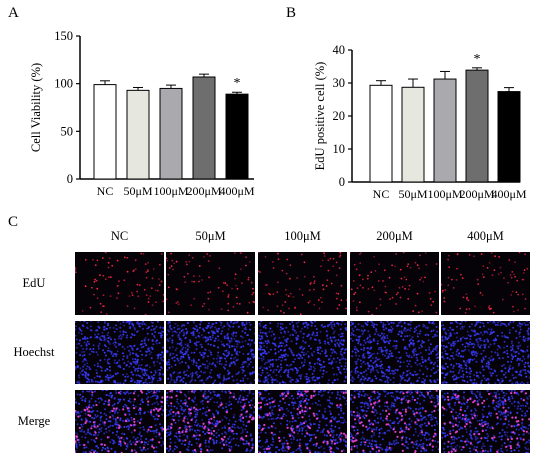 The image size is (550, 465). What do you see at coordinates (13, 13) in the screenshot?
I see `panel-label-a: A` at bounding box center [13, 13].